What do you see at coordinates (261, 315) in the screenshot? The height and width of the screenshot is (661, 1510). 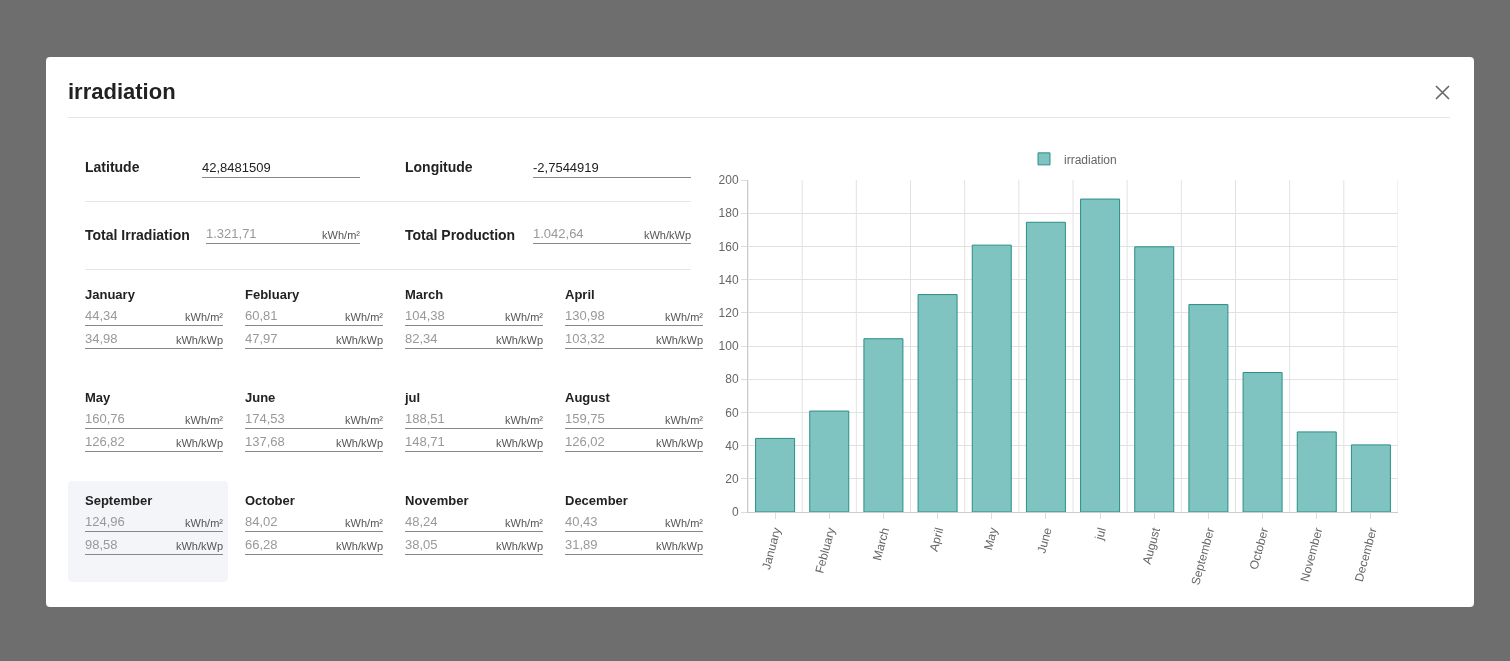 I see `text: 60,81` at bounding box center [261, 315].